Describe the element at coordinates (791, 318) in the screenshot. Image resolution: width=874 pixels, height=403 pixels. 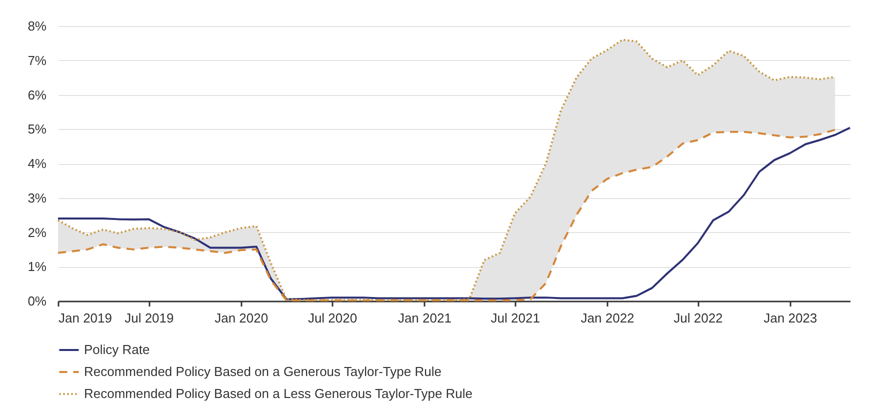
I see `x-tick-label: Jan 2023` at that location.